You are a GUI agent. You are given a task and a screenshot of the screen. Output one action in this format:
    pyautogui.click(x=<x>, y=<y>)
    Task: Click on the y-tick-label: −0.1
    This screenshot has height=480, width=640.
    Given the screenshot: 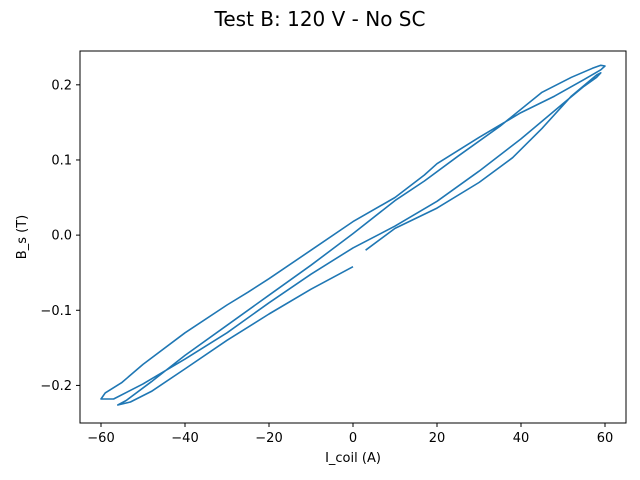 What is the action you would take?
    pyautogui.click(x=56, y=311)
    